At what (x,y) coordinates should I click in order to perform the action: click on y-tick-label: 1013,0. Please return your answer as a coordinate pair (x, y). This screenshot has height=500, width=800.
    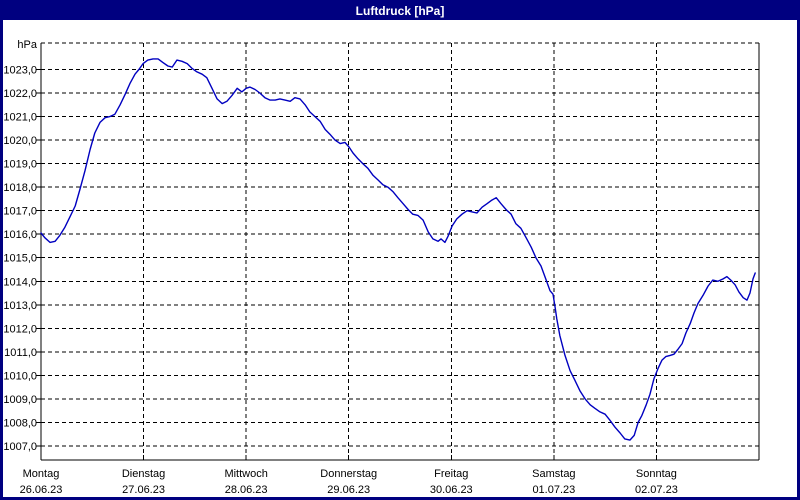
    Looking at the image, I should click on (20, 306).